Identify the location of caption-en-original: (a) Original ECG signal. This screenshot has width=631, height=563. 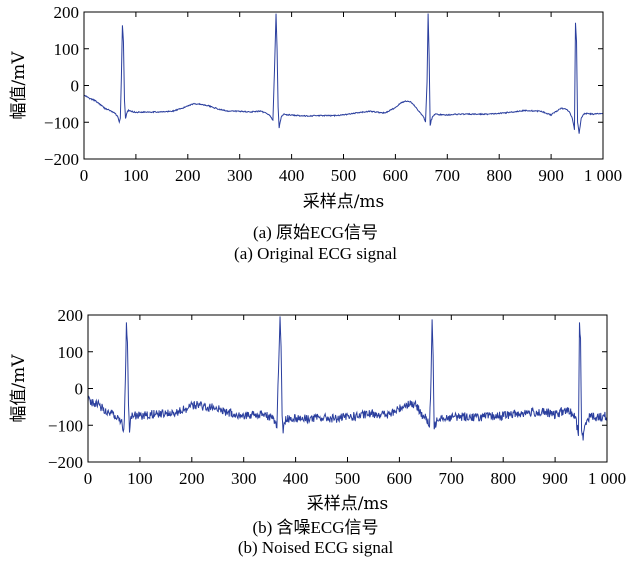
(315, 253).